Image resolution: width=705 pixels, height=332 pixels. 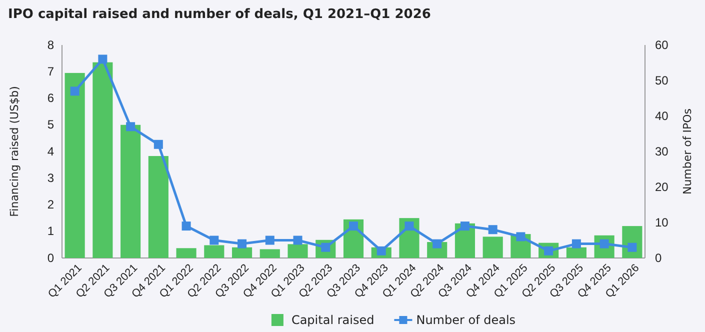 I want to click on y-tick-label: 5, so click(x=50, y=125).